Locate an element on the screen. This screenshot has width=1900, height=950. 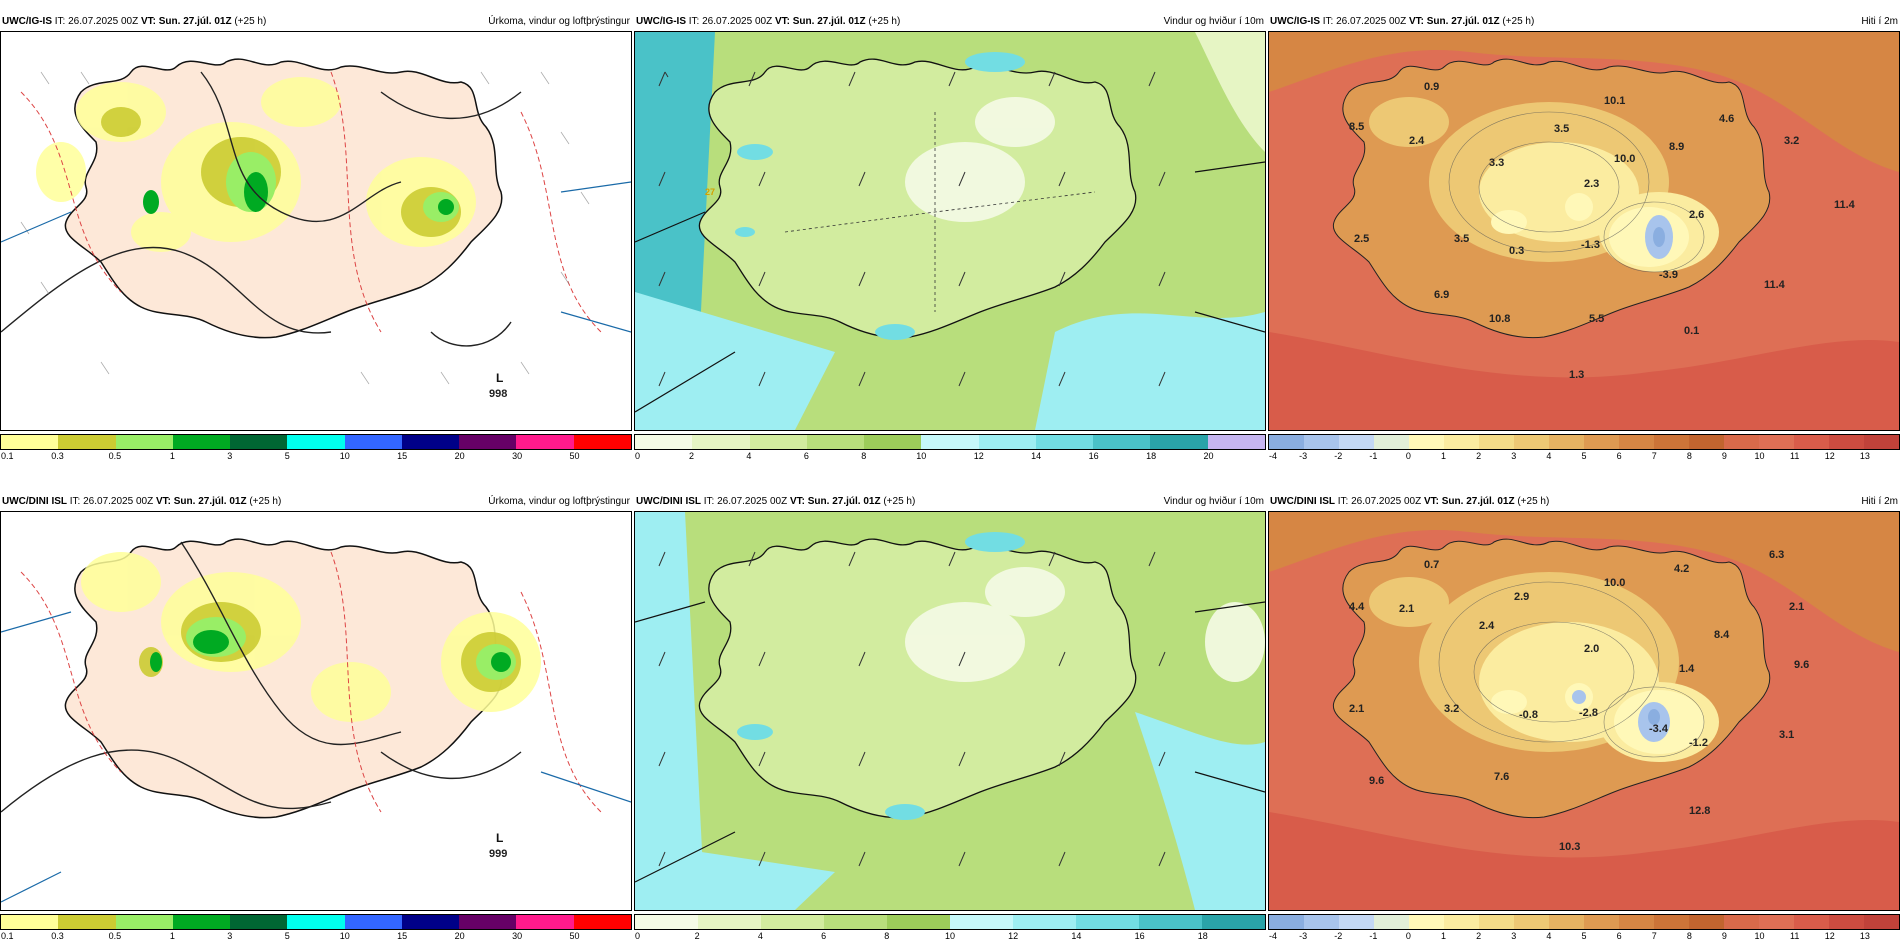
precip-map: L 998 is located at coordinates (316, 231).